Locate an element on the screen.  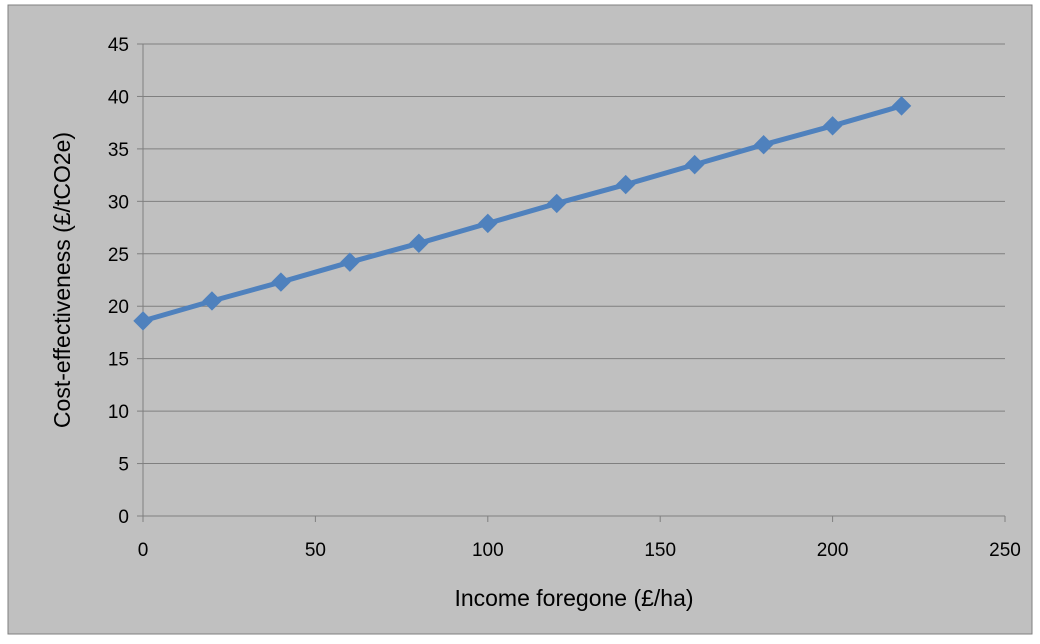
x-tick-label: 50 is located at coordinates (315, 550).